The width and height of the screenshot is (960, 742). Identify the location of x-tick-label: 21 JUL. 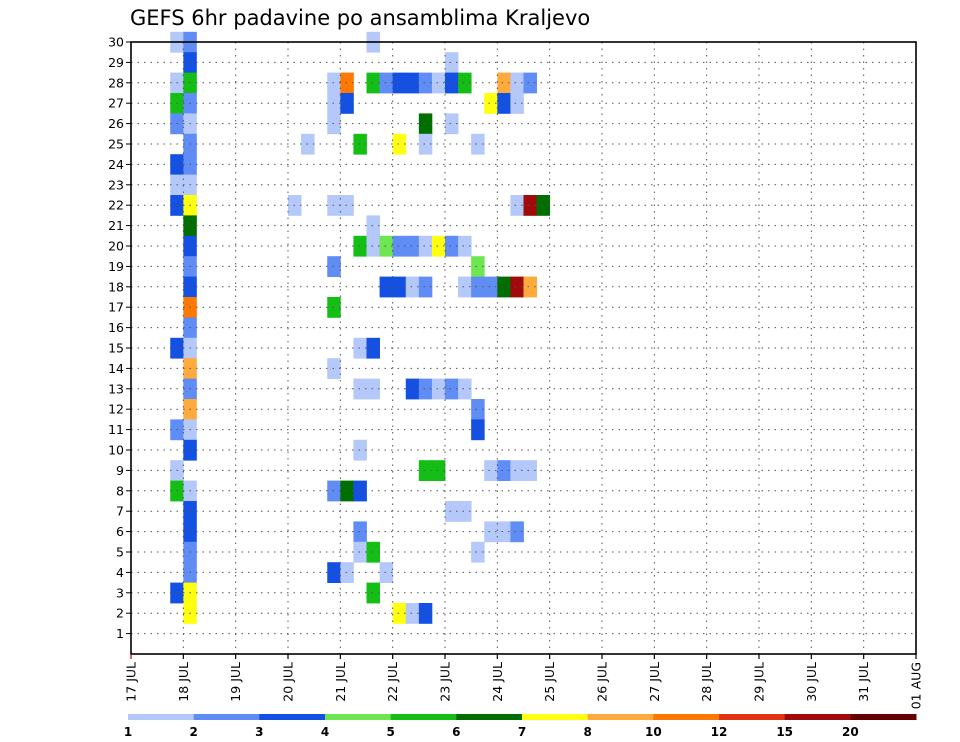
(340, 682).